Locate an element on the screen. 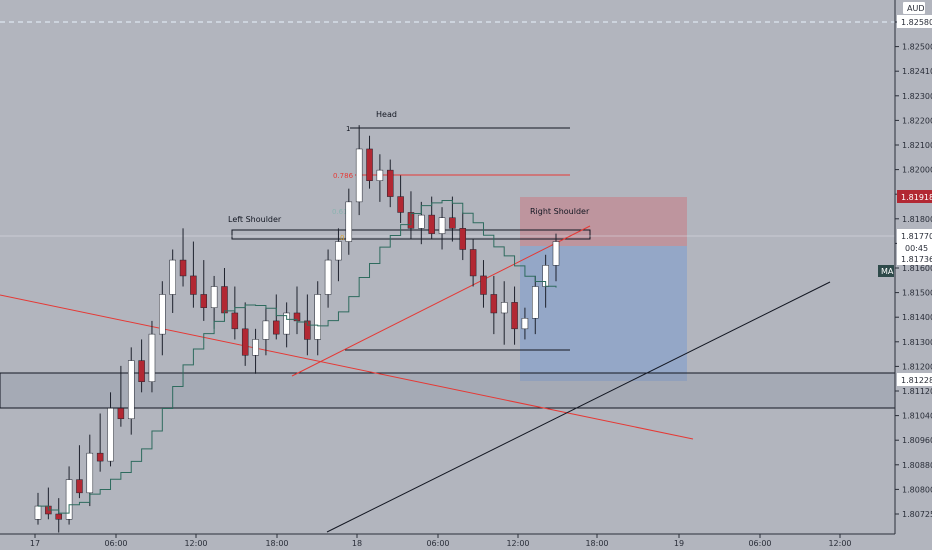  currency-label: AUD is located at coordinates (916, 8).